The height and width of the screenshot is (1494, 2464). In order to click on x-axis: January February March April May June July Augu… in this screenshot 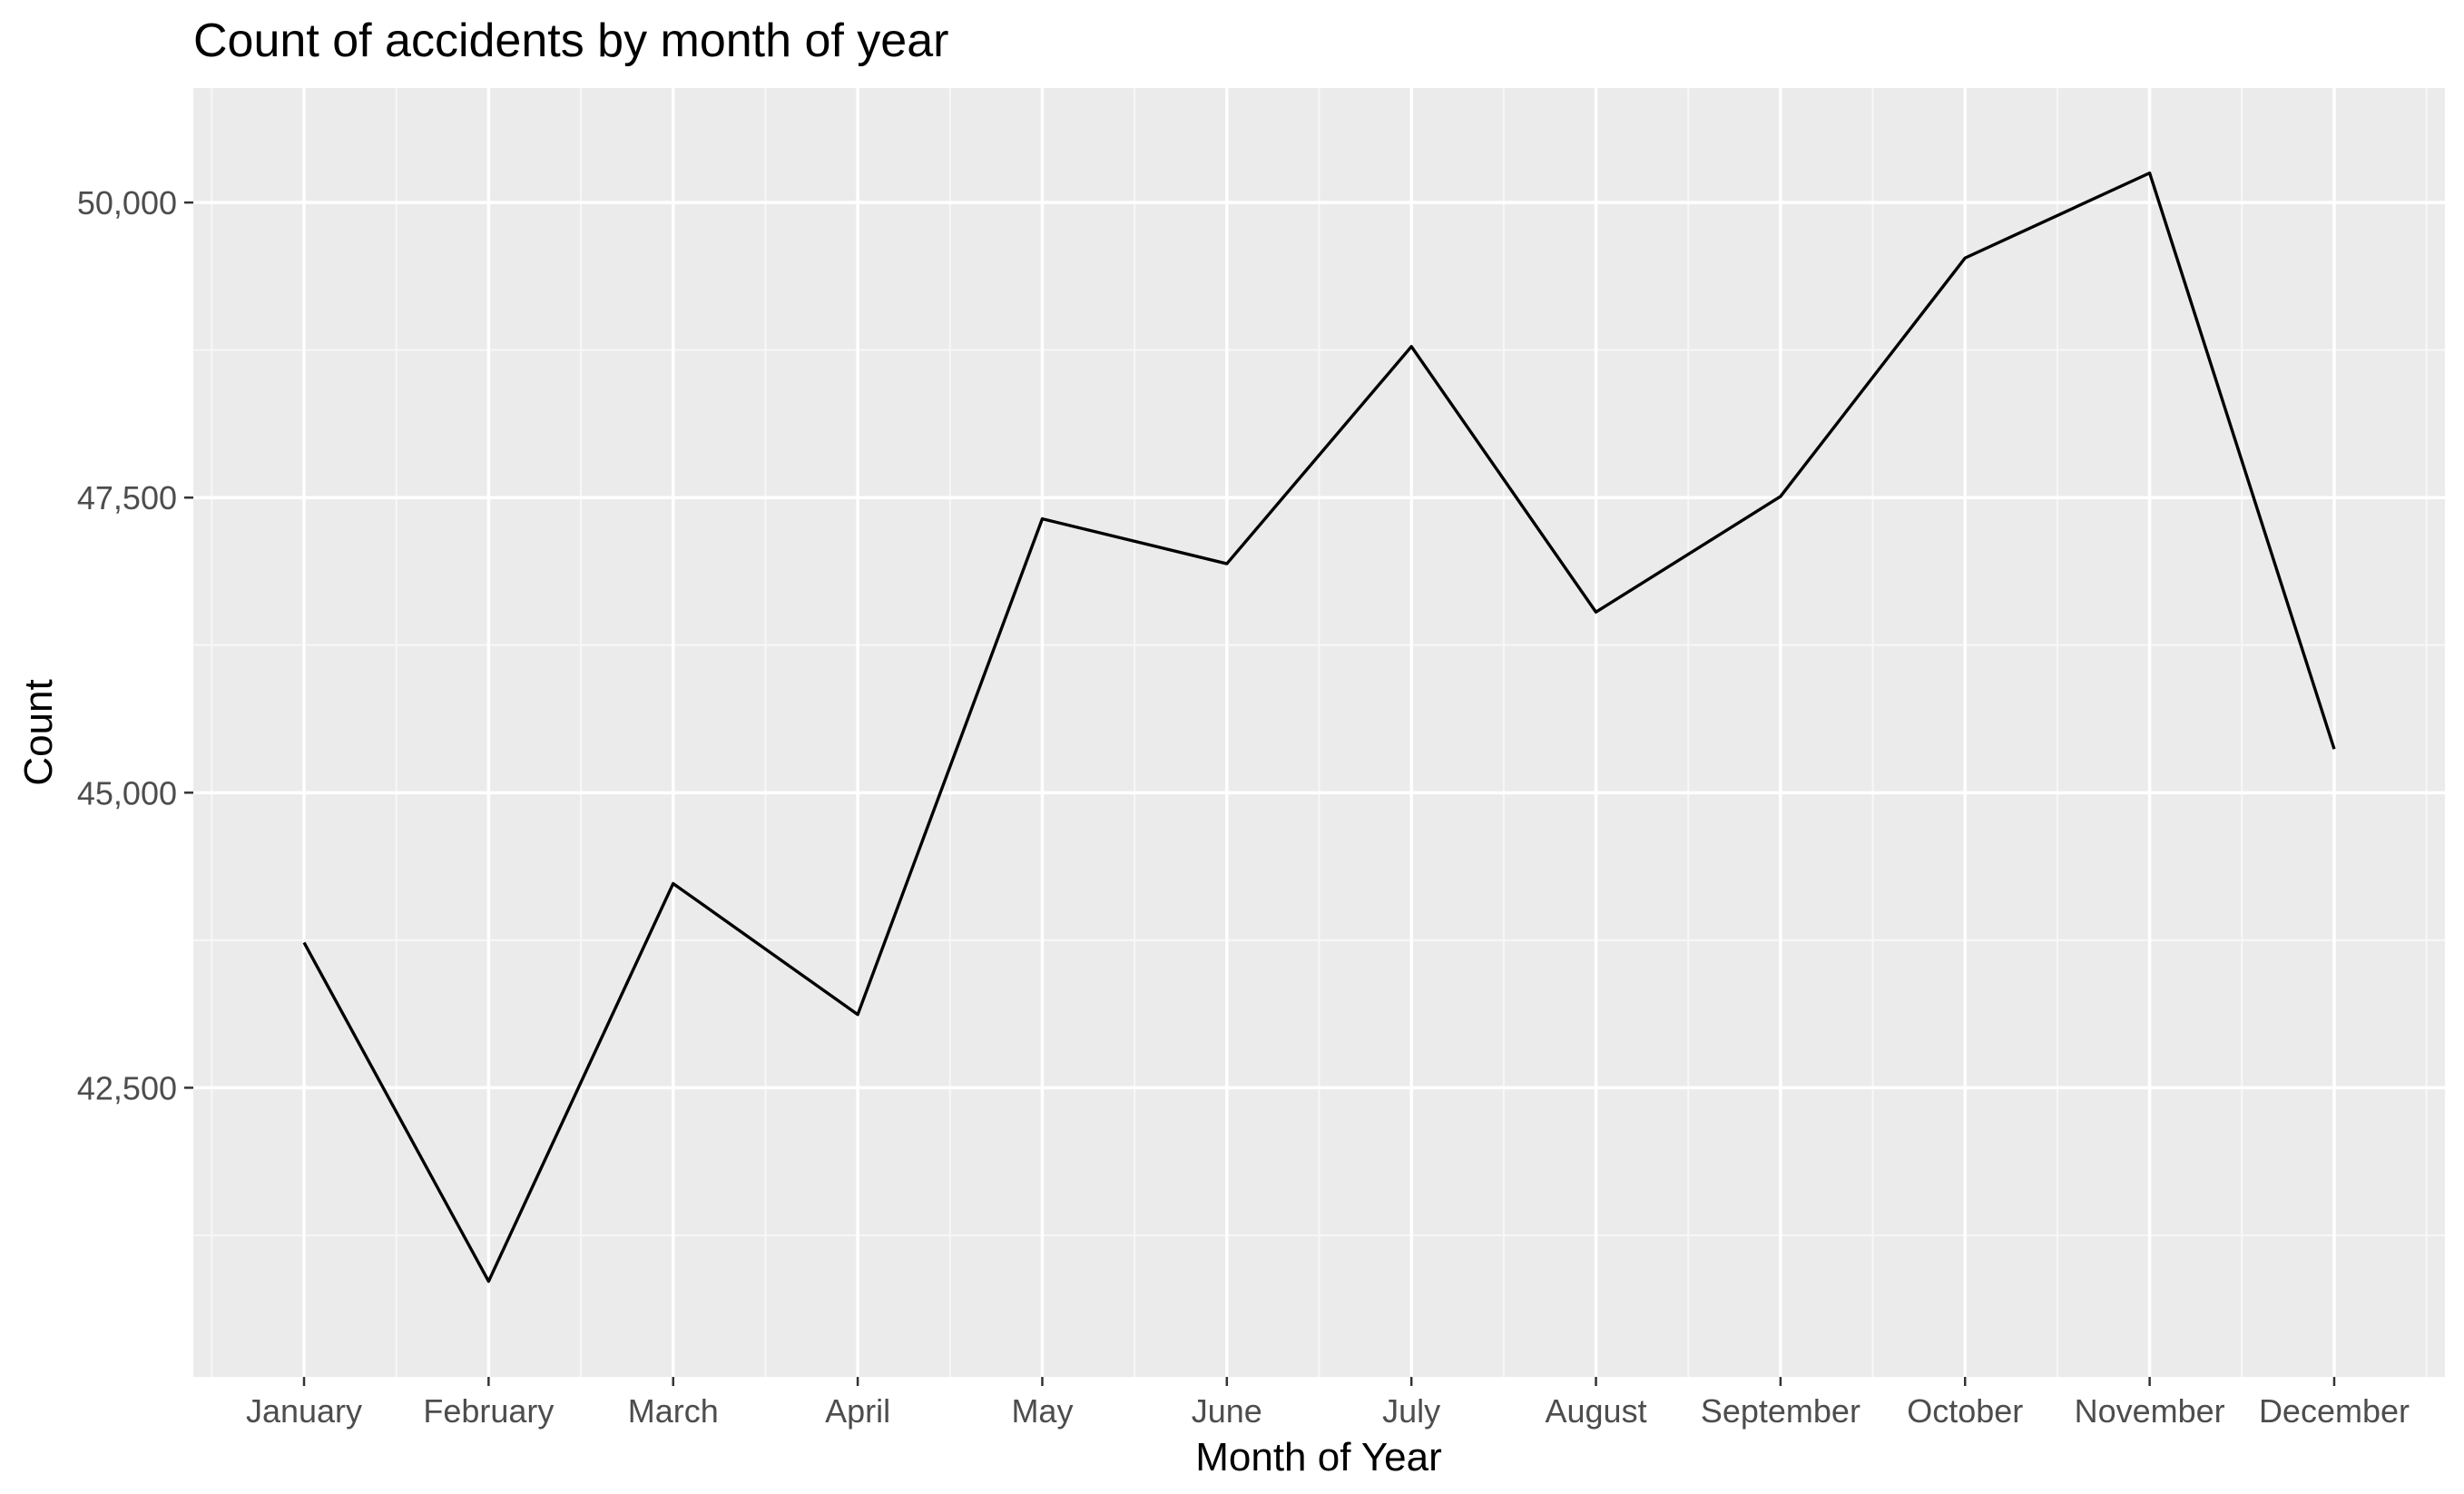, I will do `click(1328, 1403)`.